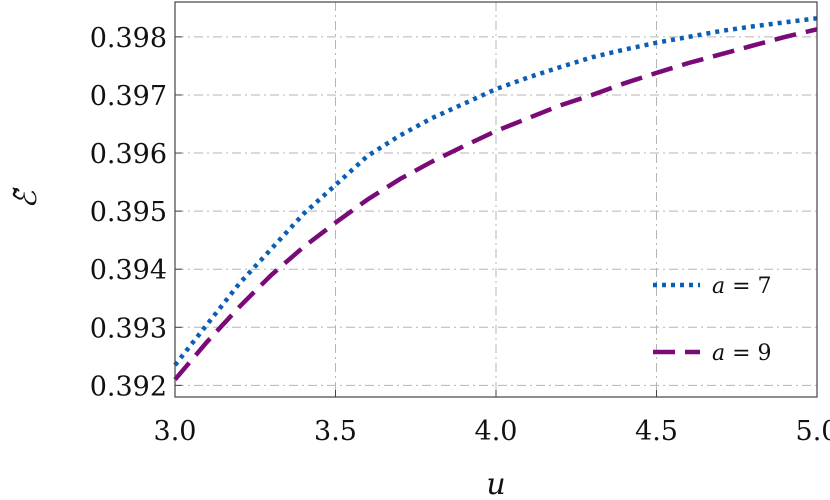 The image size is (830, 500). Describe the element at coordinates (26, 197) in the screenshot. I see `y-axis-label: ℰ̃` at that location.